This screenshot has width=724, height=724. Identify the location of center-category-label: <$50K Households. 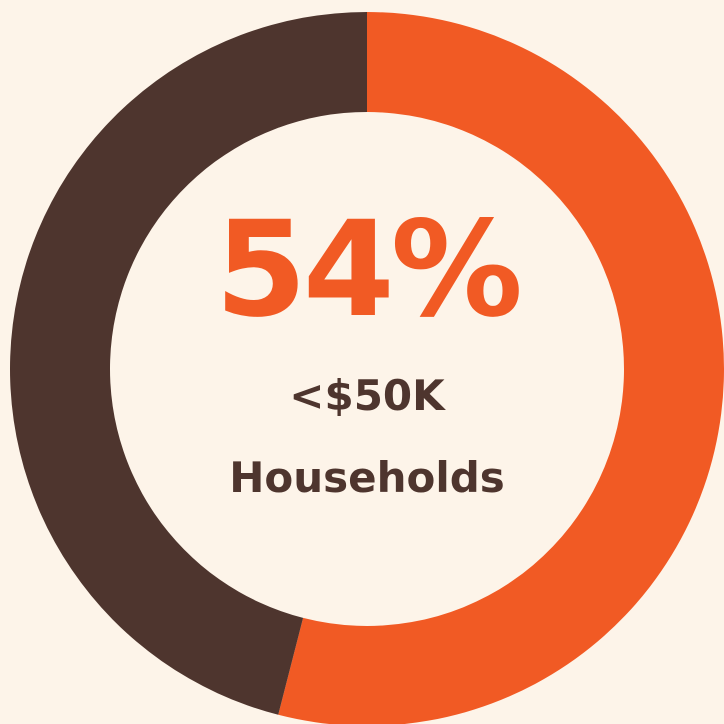
(367, 436).